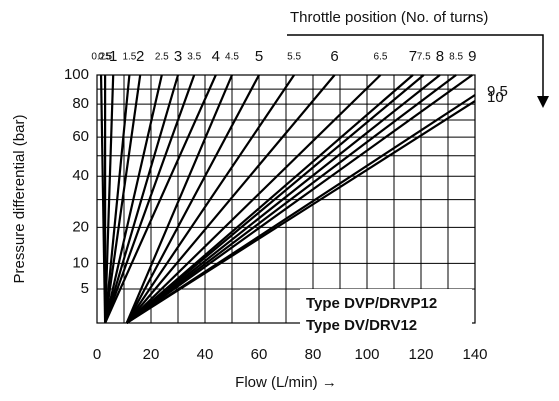  Describe the element at coordinates (76, 74) in the screenshot. I see `y-tick-label: 100` at that location.